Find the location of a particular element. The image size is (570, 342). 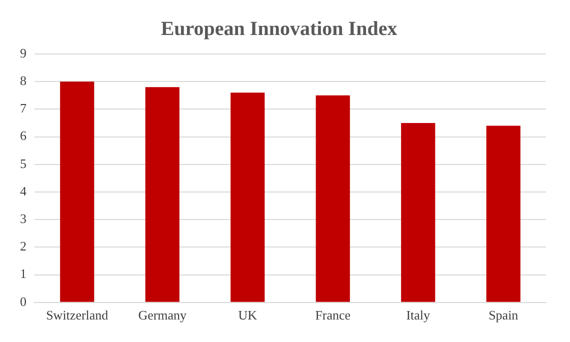

x-tick-label: Germany is located at coordinates (163, 315).